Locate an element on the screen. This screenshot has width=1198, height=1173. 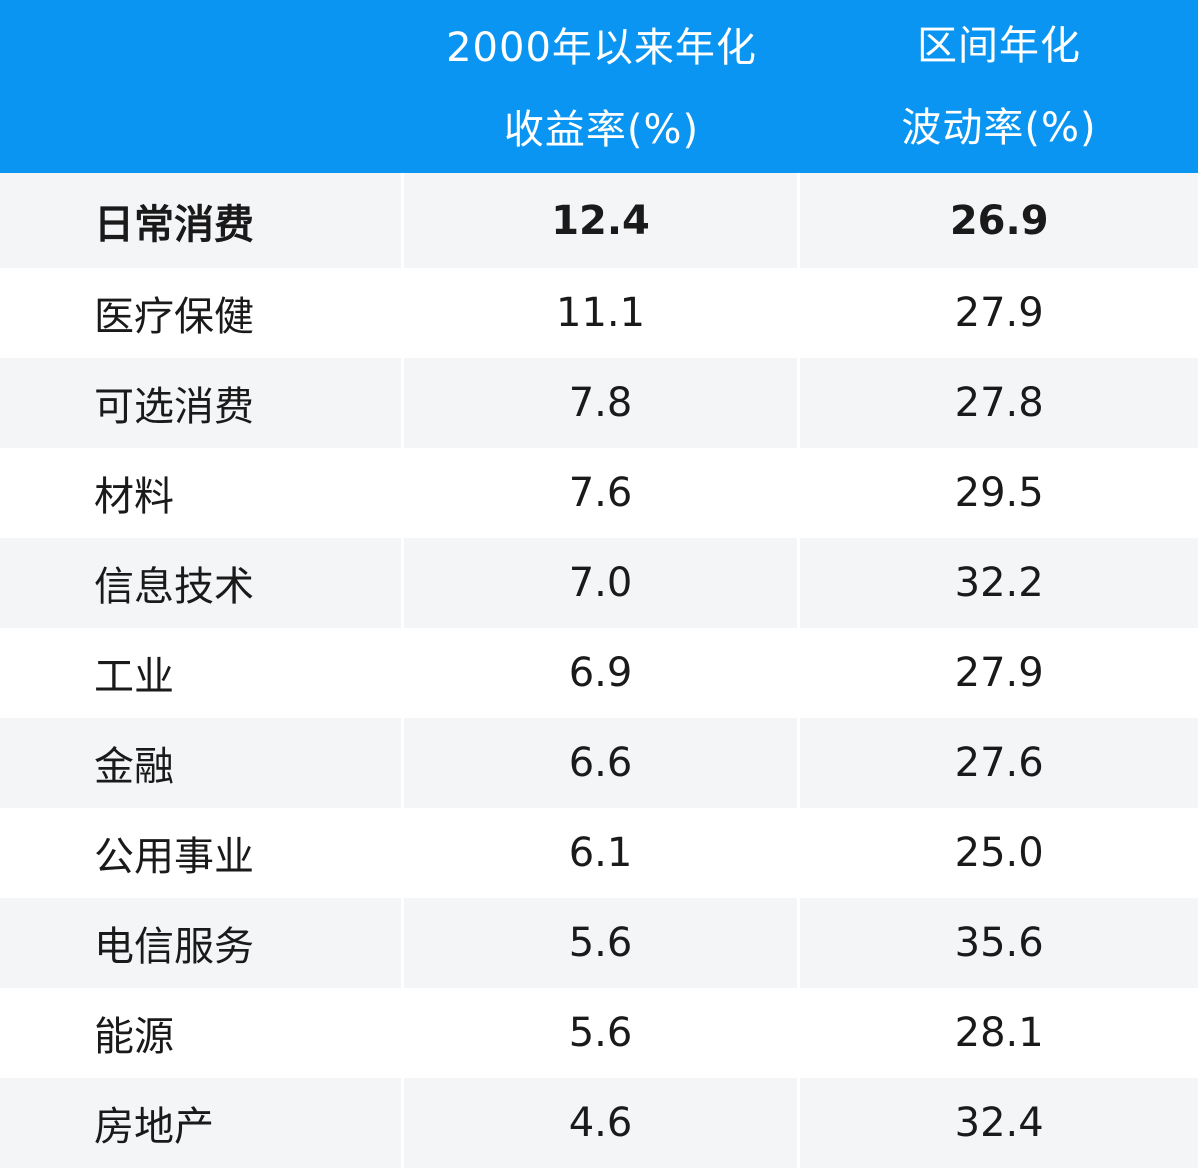
sector-name-cell: 可选消费 is located at coordinates (200, 403).